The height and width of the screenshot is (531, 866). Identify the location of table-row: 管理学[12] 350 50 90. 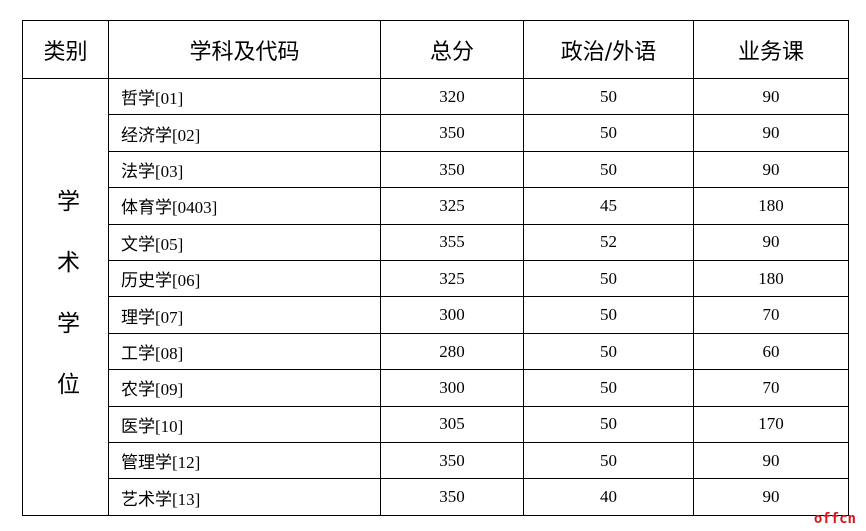
(436, 461).